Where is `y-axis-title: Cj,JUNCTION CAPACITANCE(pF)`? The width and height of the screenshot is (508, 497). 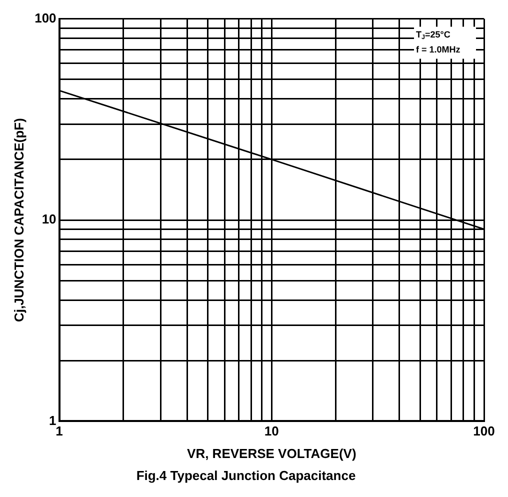
y-axis-title: Cj,JUNCTION CAPACITANCE(pF) is located at coordinates (18, 220).